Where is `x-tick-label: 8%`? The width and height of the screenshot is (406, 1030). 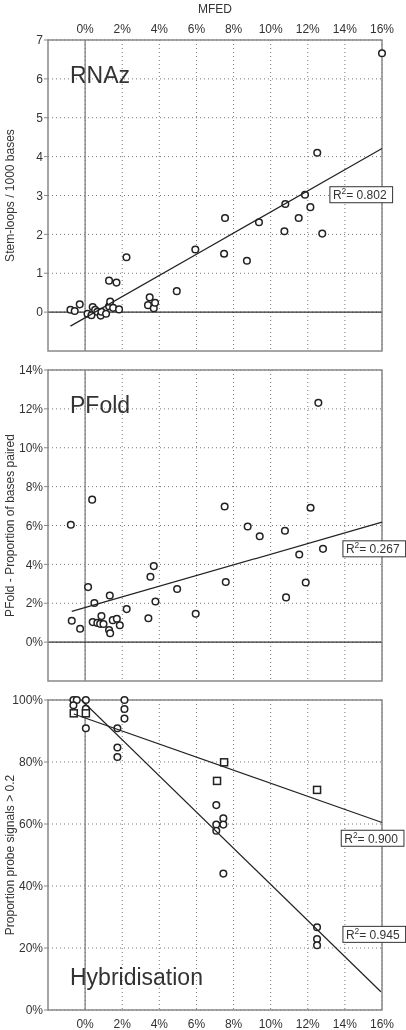 x-tick-label: 8% is located at coordinates (233, 1023).